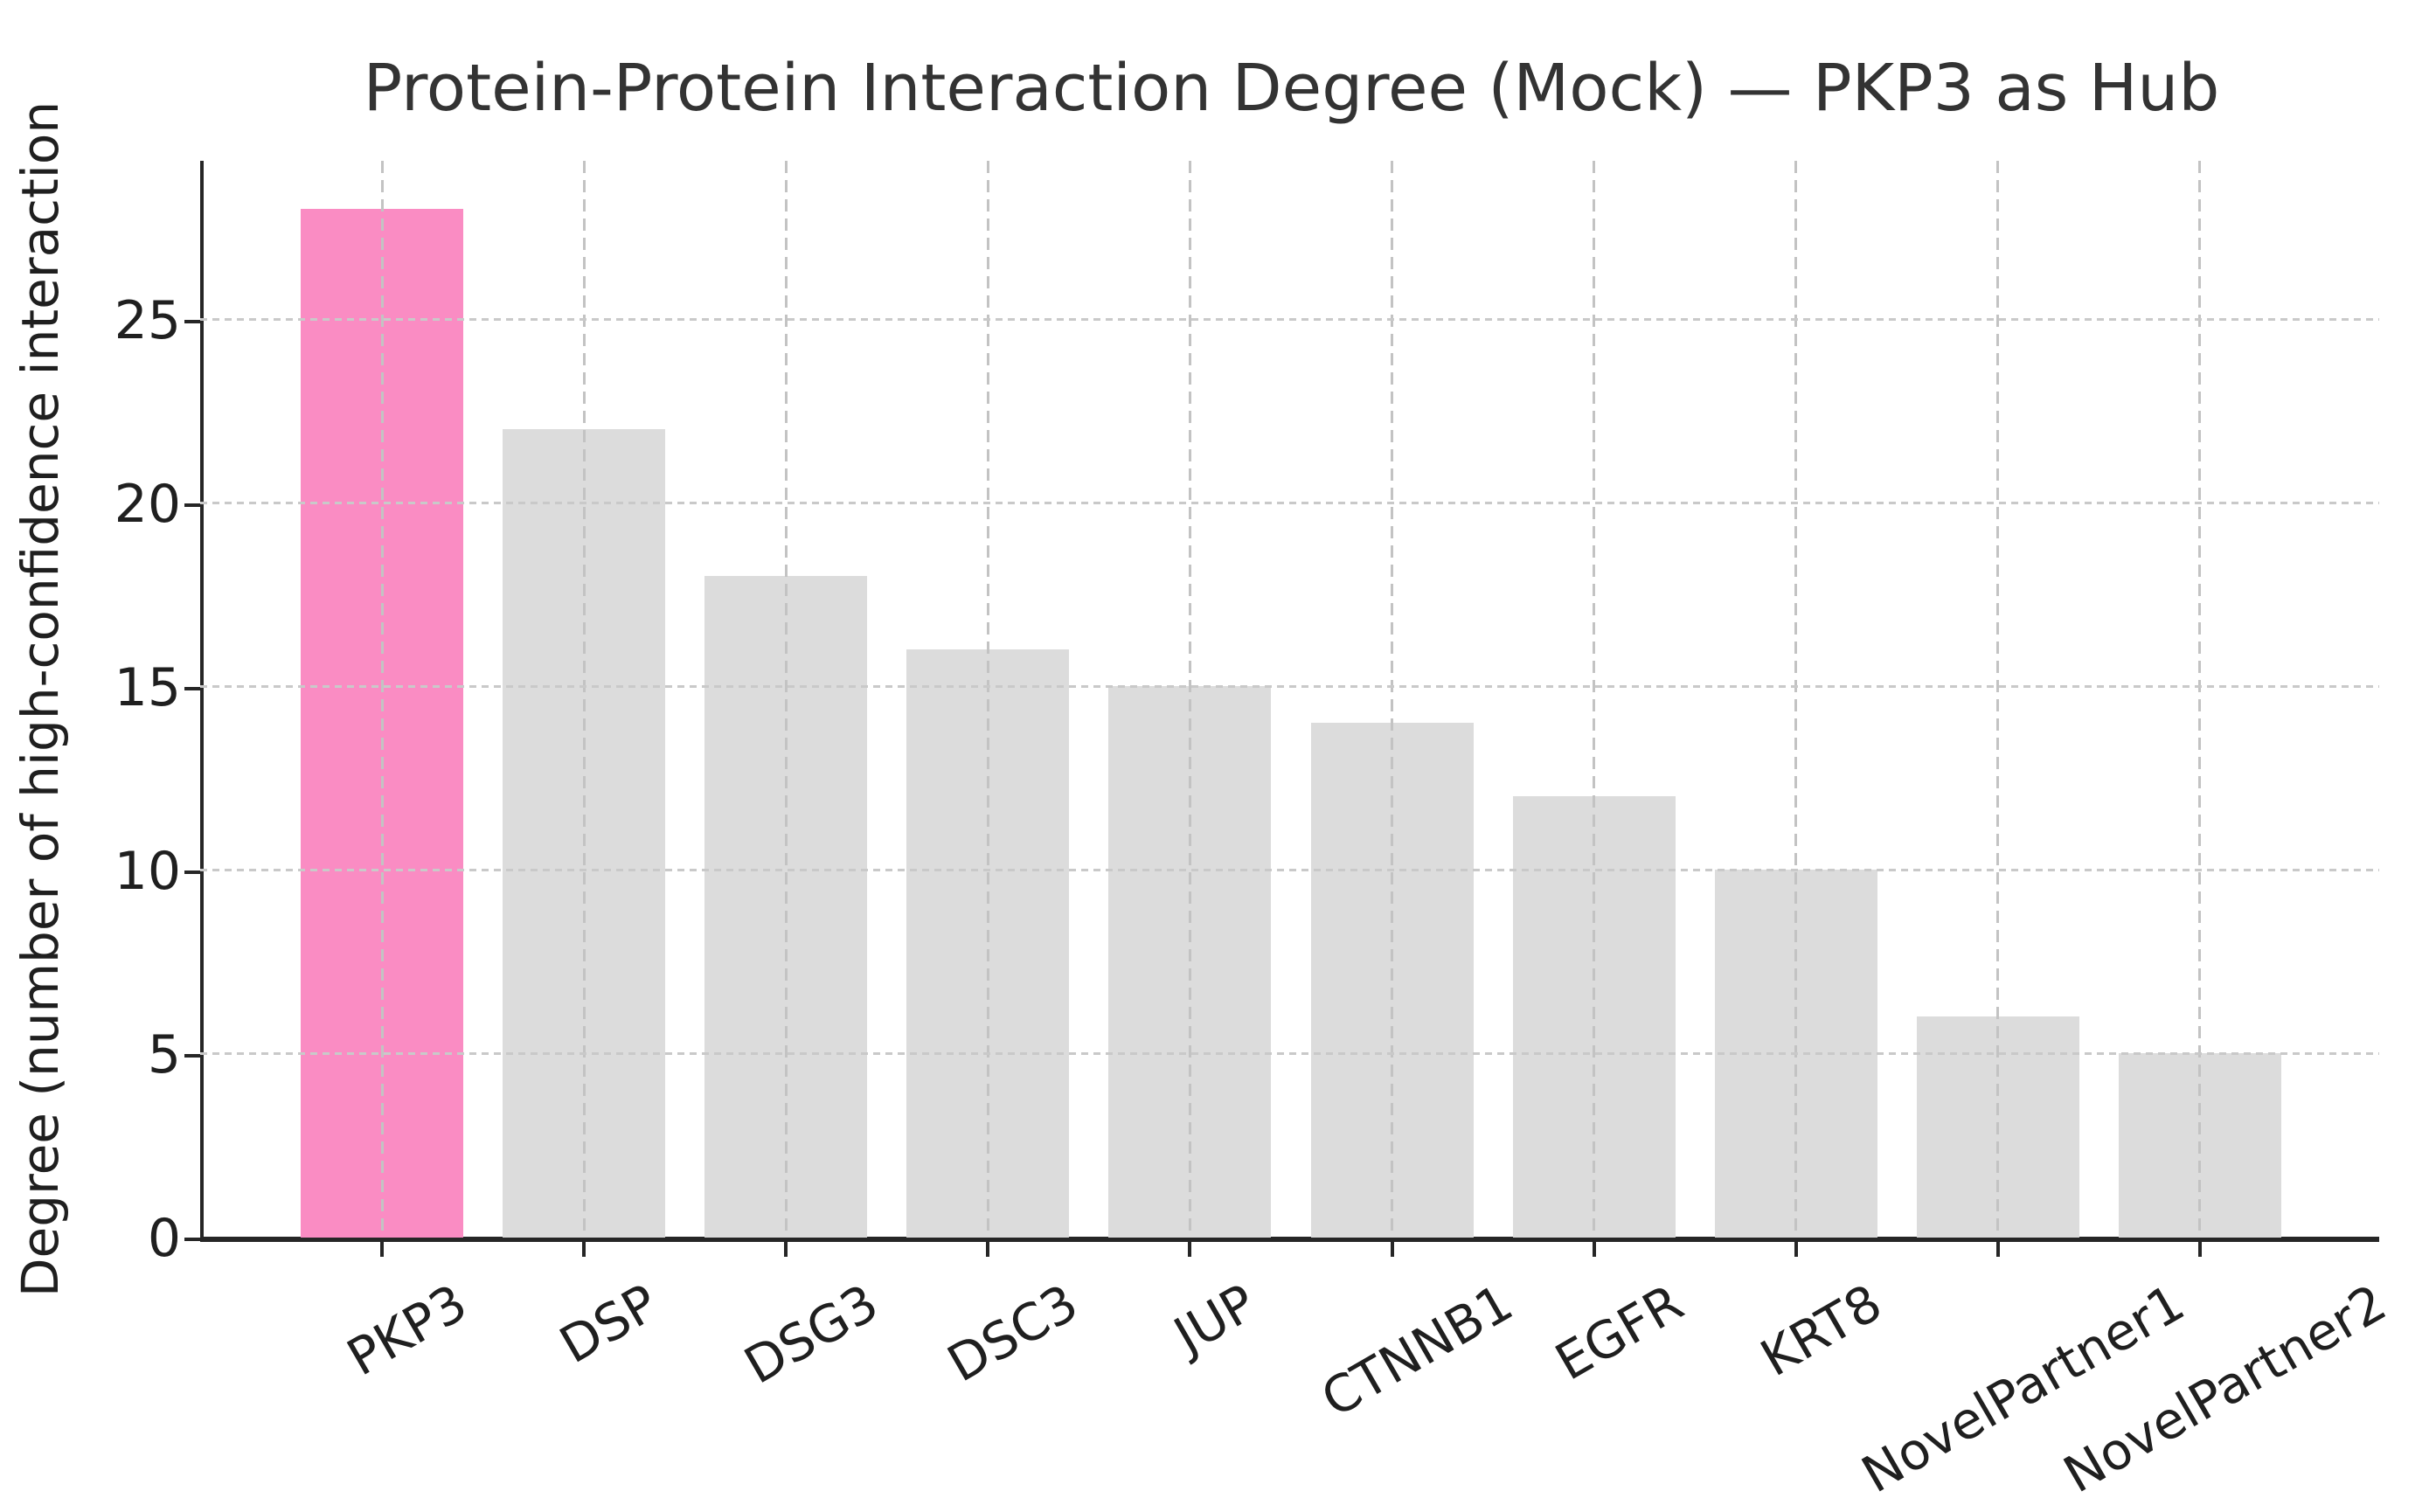 The height and width of the screenshot is (1512, 2436). I want to click on y-axis-spine, so click(202, 701).